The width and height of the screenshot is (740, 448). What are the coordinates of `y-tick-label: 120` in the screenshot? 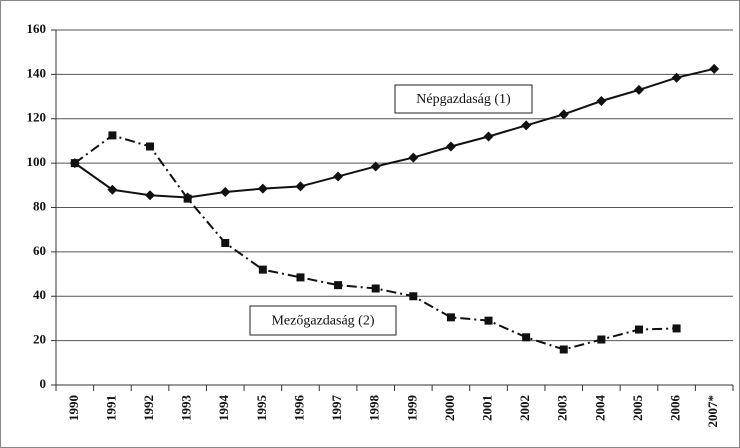 It's located at (37, 117).